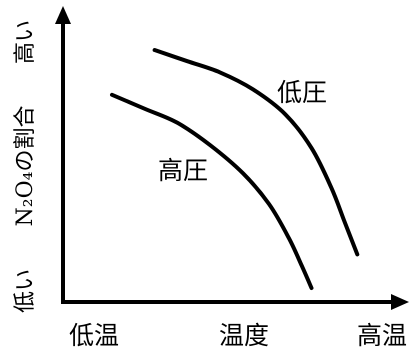 The width and height of the screenshot is (411, 356). Describe the element at coordinates (244, 335) in the screenshot. I see `x-axis-title: 温度` at that location.